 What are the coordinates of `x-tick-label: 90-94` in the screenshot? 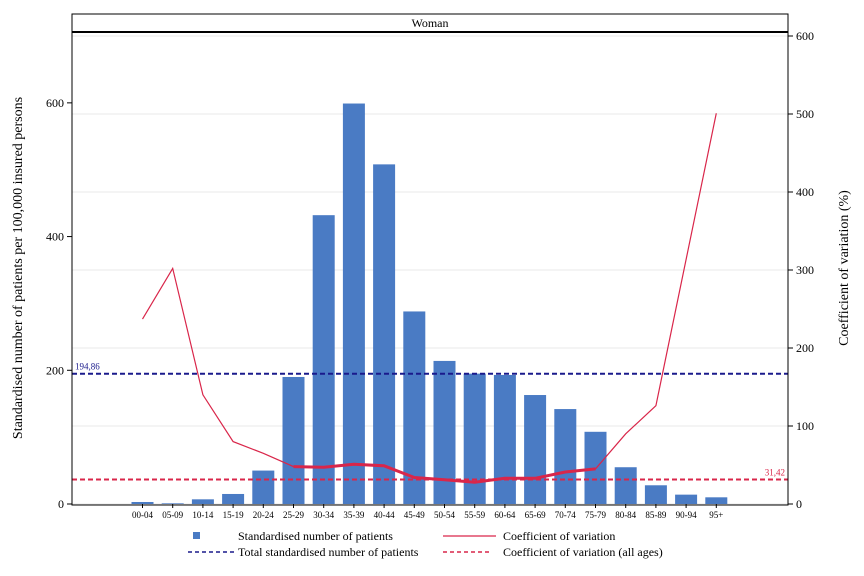 It's located at (686, 515).